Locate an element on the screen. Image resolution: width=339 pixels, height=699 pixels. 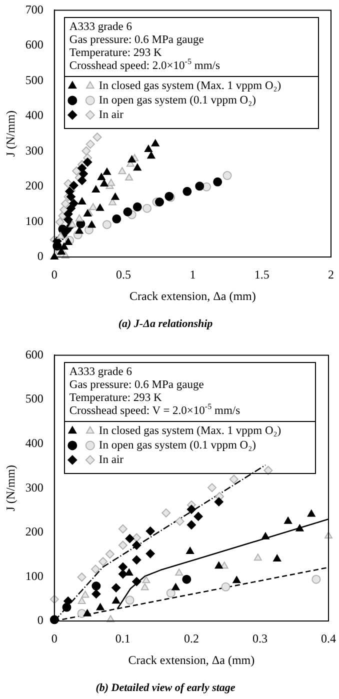
annotation: Crosshead speed: 2.0×10$^{-5}$ mm/s is located at coordinates (145, 65).